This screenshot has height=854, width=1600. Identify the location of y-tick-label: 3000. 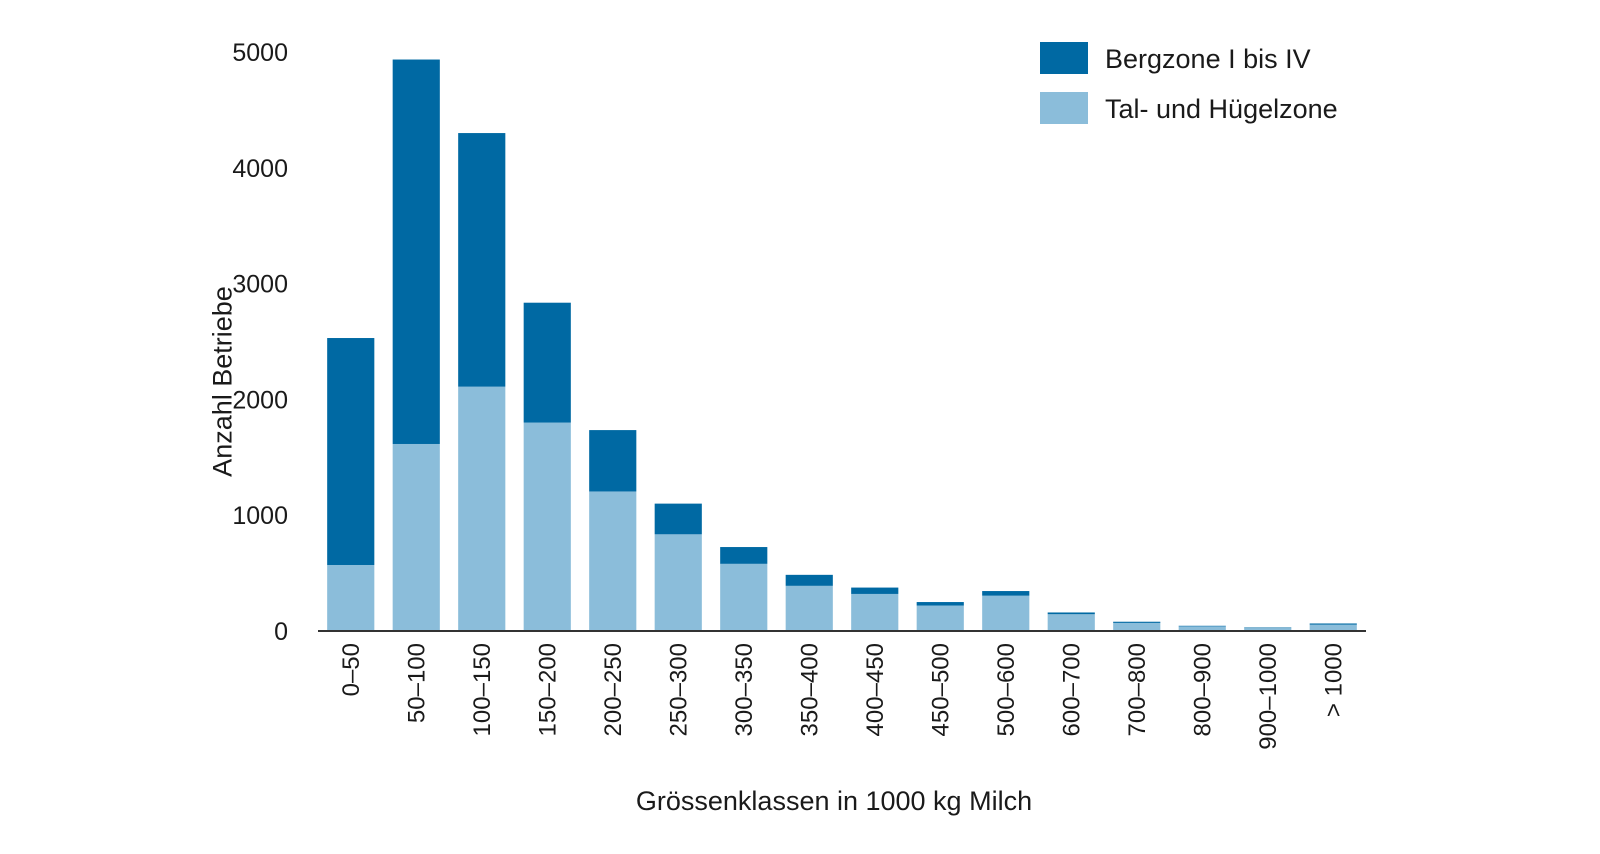
(260, 285).